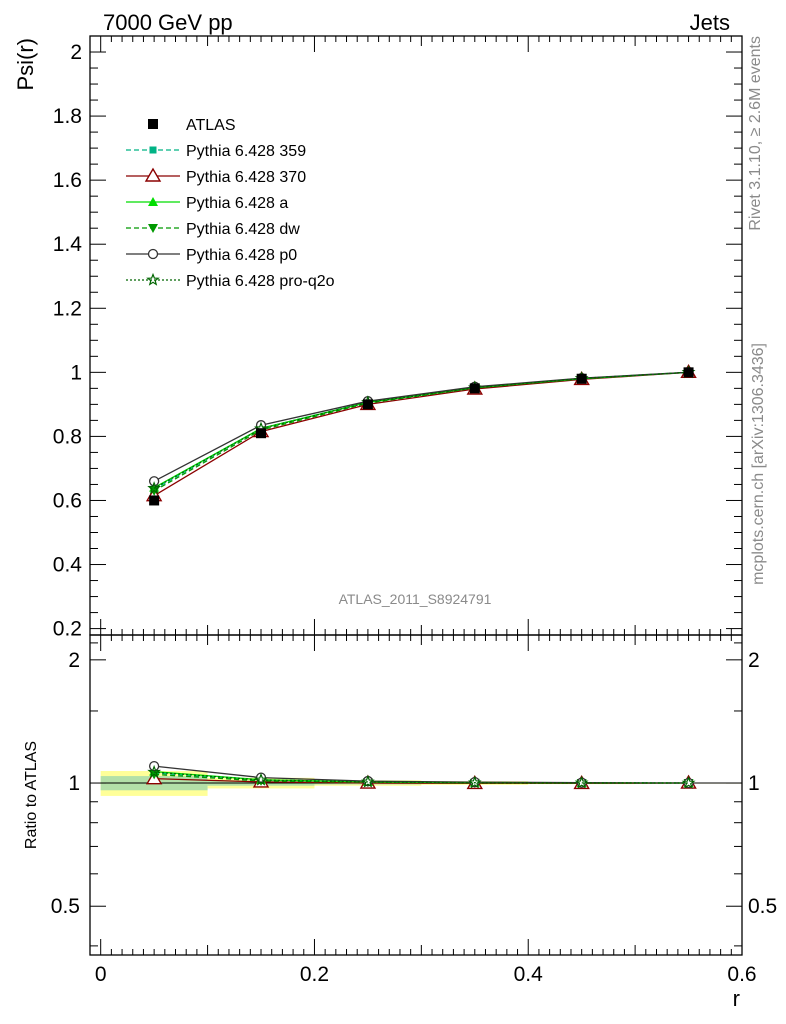 This screenshot has height=1024, width=786. Describe the element at coordinates (154, 488) in the screenshot. I see `series-point-main` at that location.